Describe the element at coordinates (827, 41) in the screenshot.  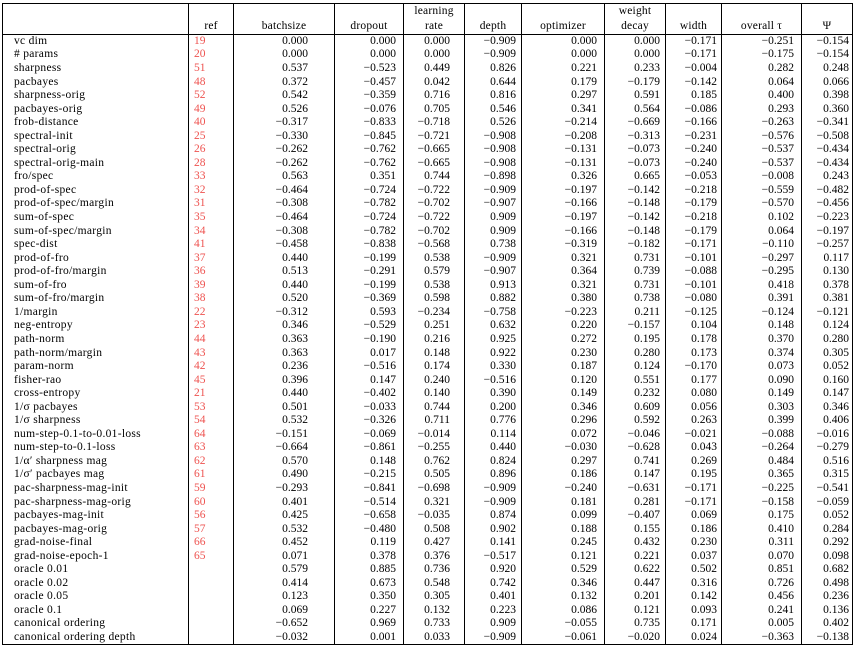
I see `correlation-value: −0.154` at that location.